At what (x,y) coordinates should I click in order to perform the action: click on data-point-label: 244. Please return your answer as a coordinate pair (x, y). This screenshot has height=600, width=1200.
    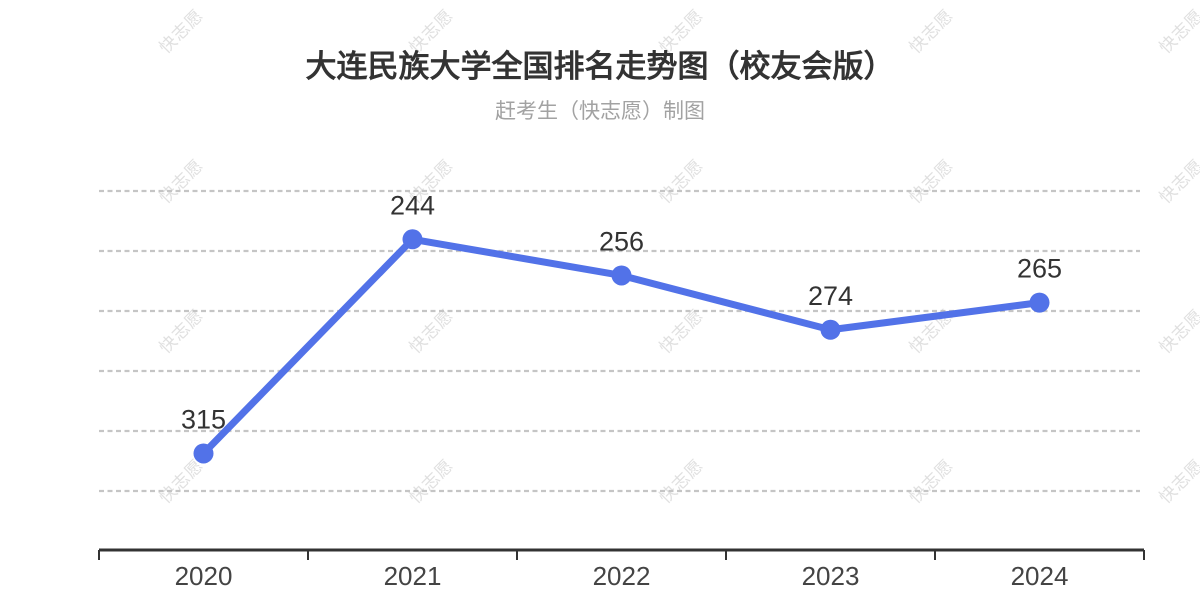
    Looking at the image, I should click on (412, 205).